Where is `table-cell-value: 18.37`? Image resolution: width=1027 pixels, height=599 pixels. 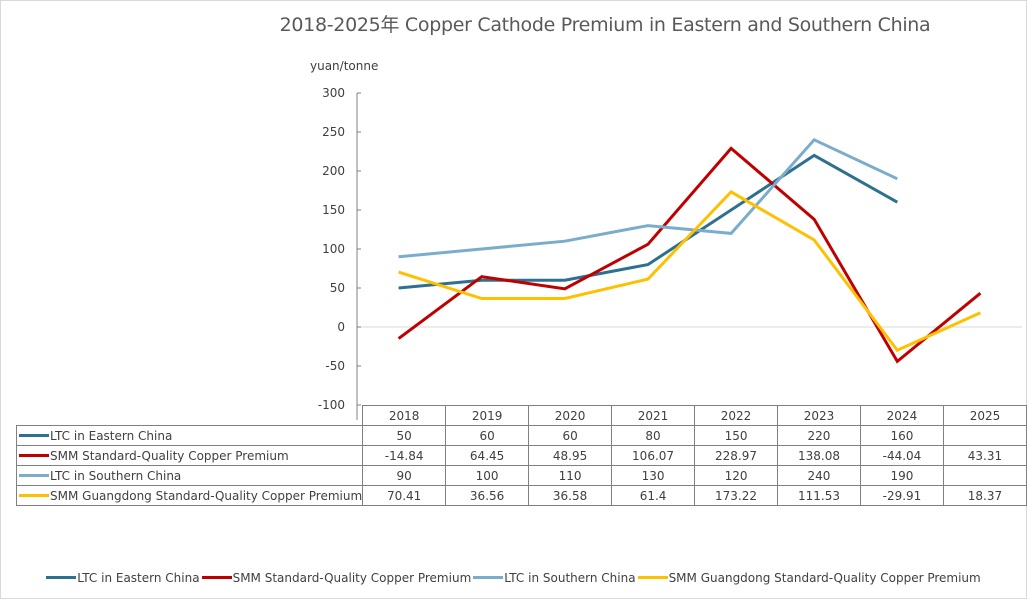
table-cell-value: 18.37 is located at coordinates (984, 495).